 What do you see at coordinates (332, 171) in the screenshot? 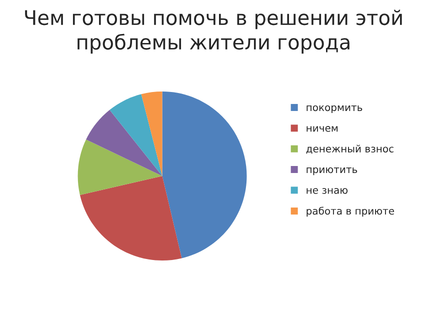
I see `legend-label: приютить` at bounding box center [332, 171].